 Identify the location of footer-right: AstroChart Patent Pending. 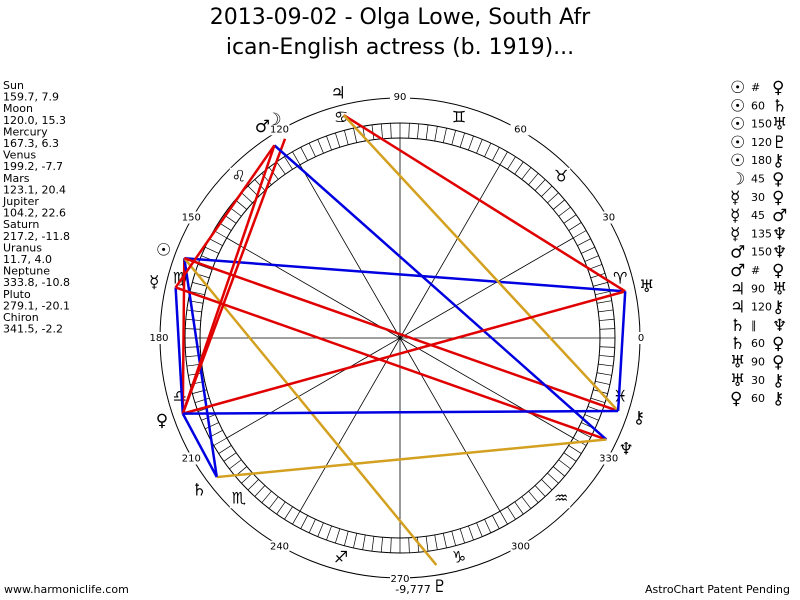
(717, 589).